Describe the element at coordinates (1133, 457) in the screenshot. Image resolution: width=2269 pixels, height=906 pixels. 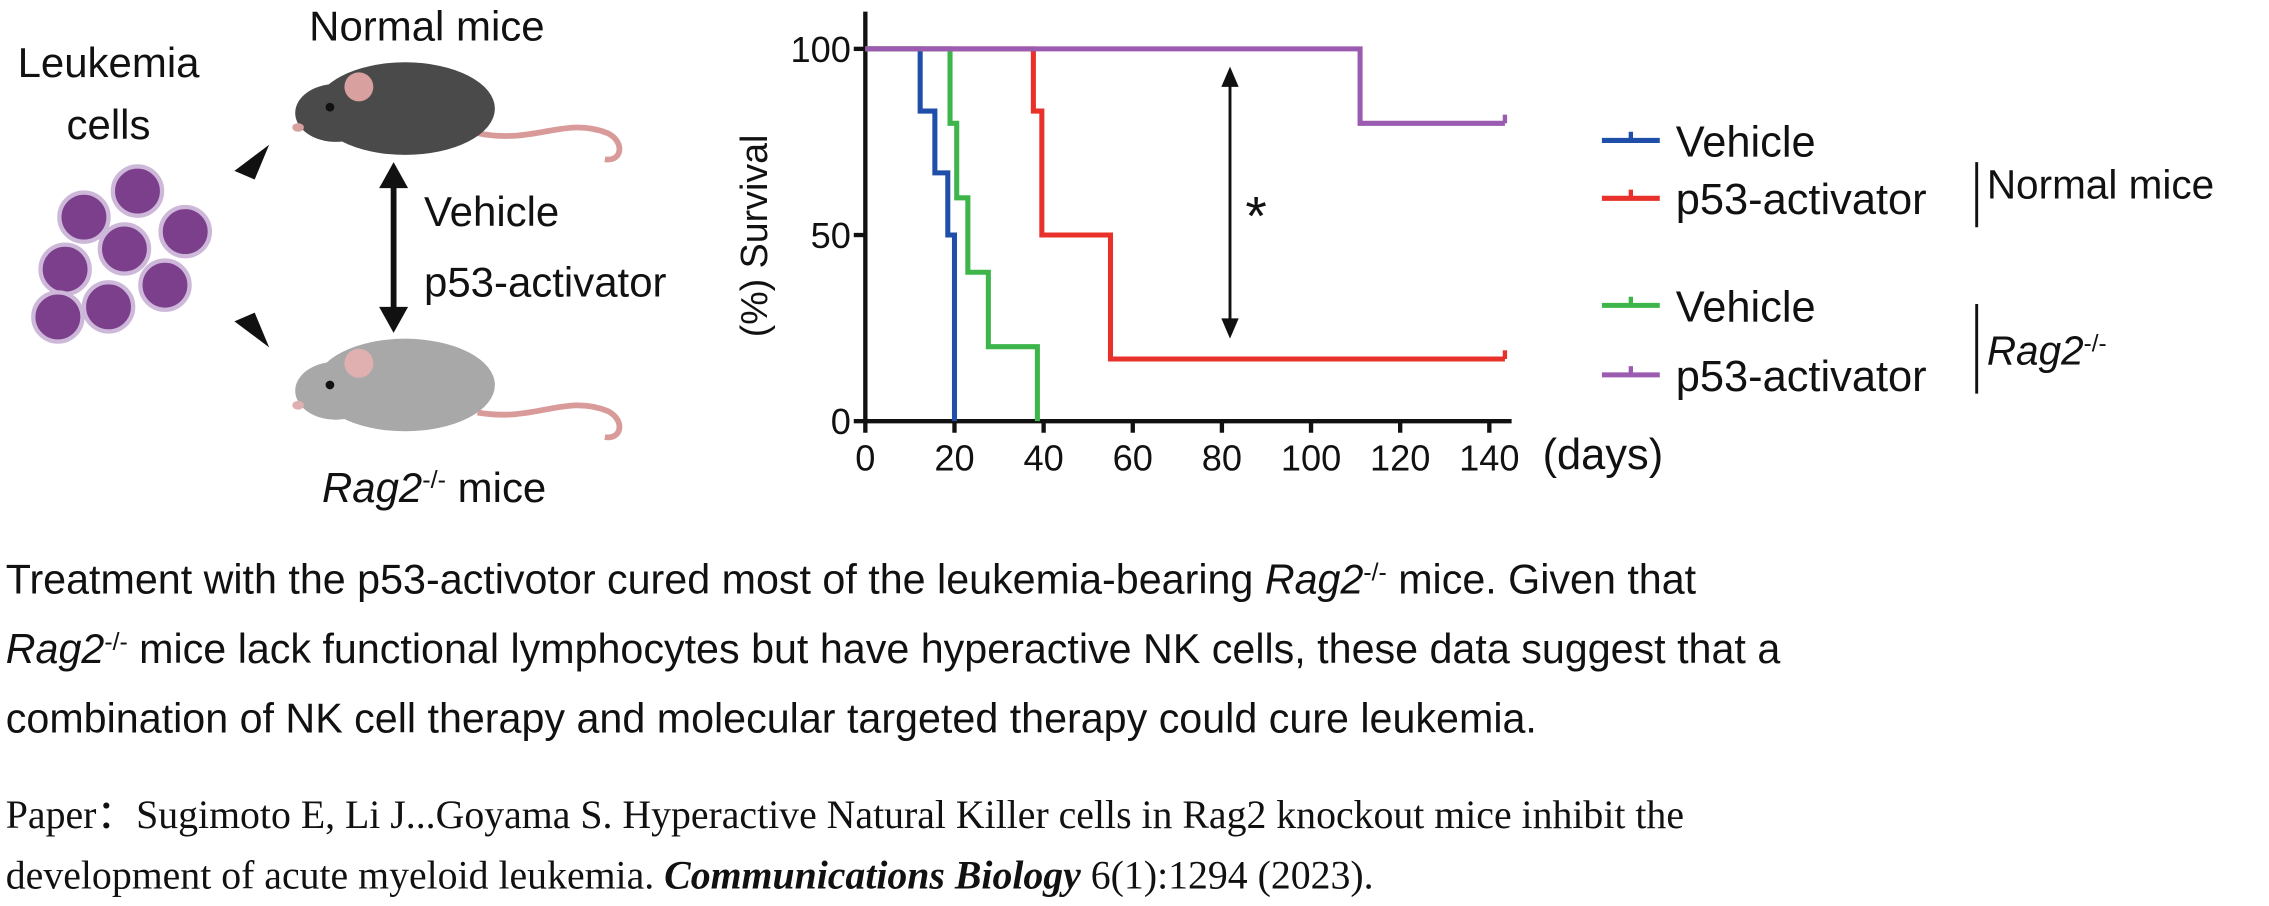
I see `x-tick-label: 60` at that location.